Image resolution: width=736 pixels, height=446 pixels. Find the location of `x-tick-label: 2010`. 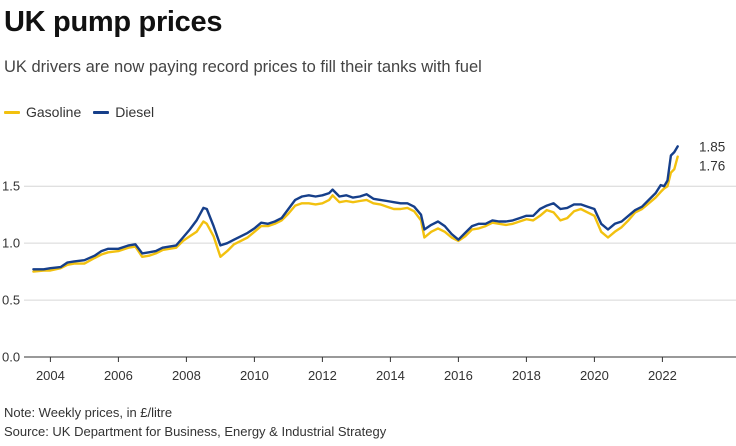

x-tick-label: 2010 is located at coordinates (254, 375).